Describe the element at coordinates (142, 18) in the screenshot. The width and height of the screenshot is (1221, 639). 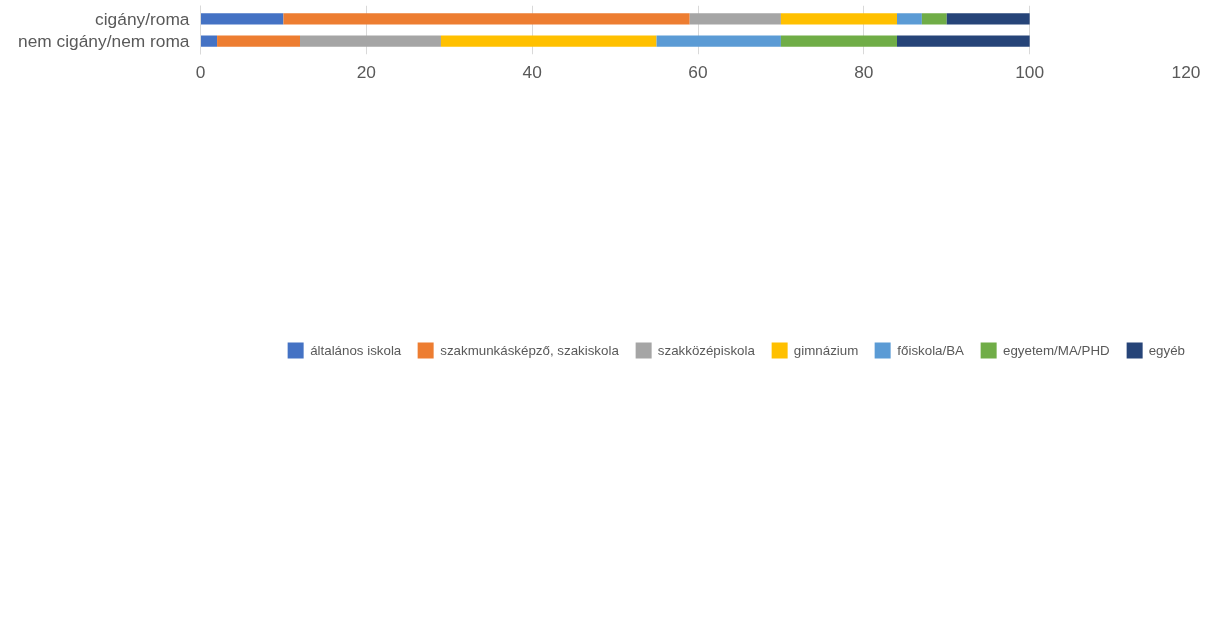
I see `y-tick-label: cigány/roma` at that location.